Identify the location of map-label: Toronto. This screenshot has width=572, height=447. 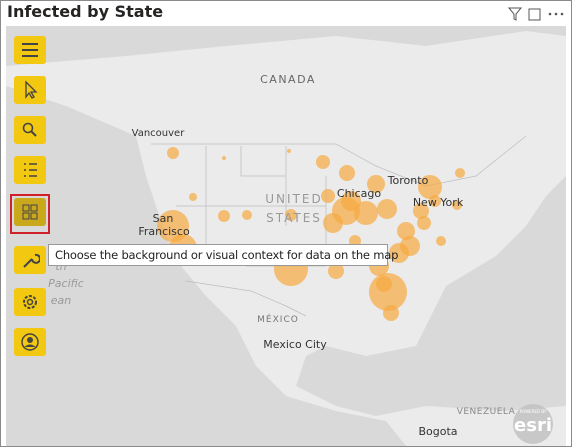
(408, 180).